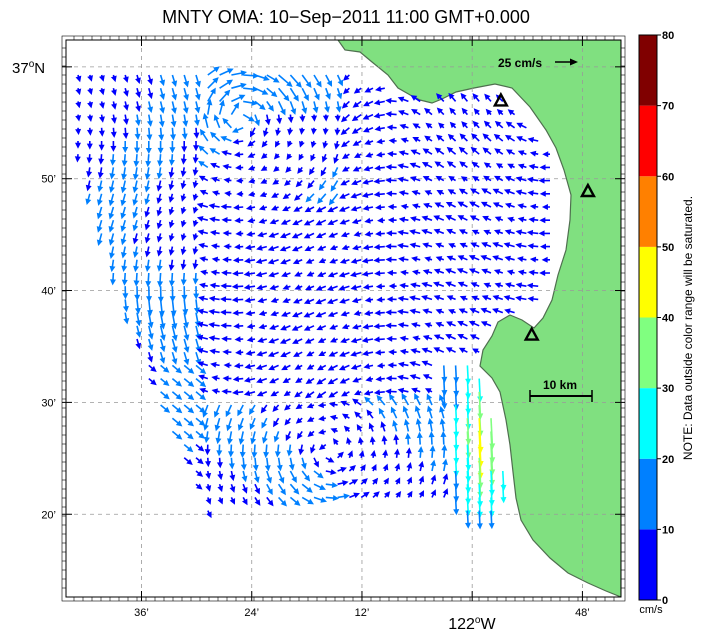 The height and width of the screenshot is (635, 703). I want to click on colorbar-tick-label: 50, so click(668, 248).